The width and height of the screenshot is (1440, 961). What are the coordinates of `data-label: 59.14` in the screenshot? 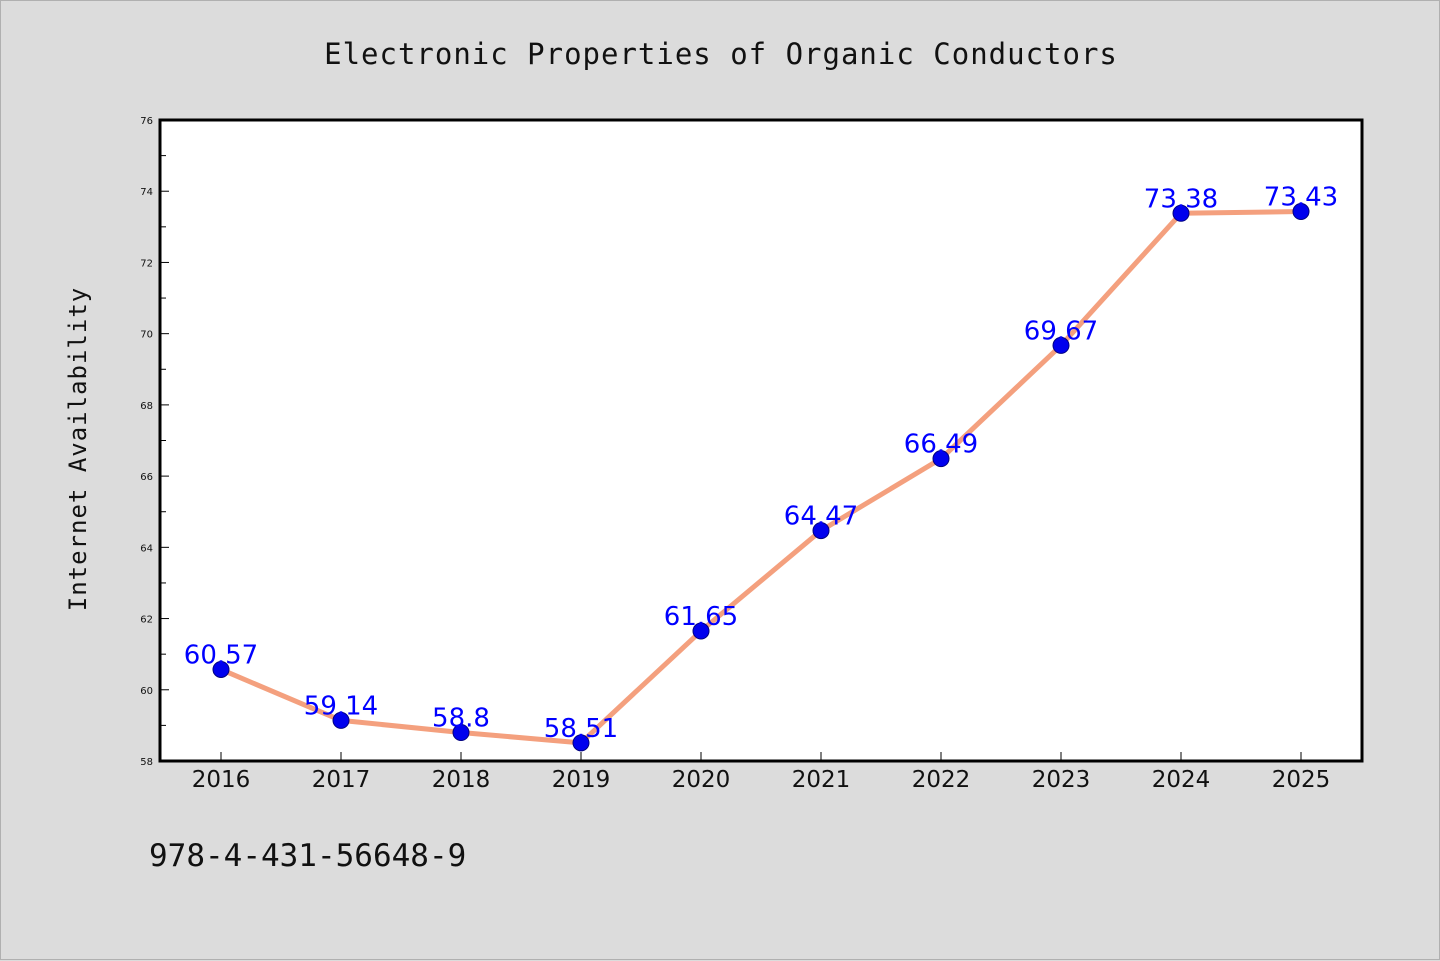 It's located at (341, 706).